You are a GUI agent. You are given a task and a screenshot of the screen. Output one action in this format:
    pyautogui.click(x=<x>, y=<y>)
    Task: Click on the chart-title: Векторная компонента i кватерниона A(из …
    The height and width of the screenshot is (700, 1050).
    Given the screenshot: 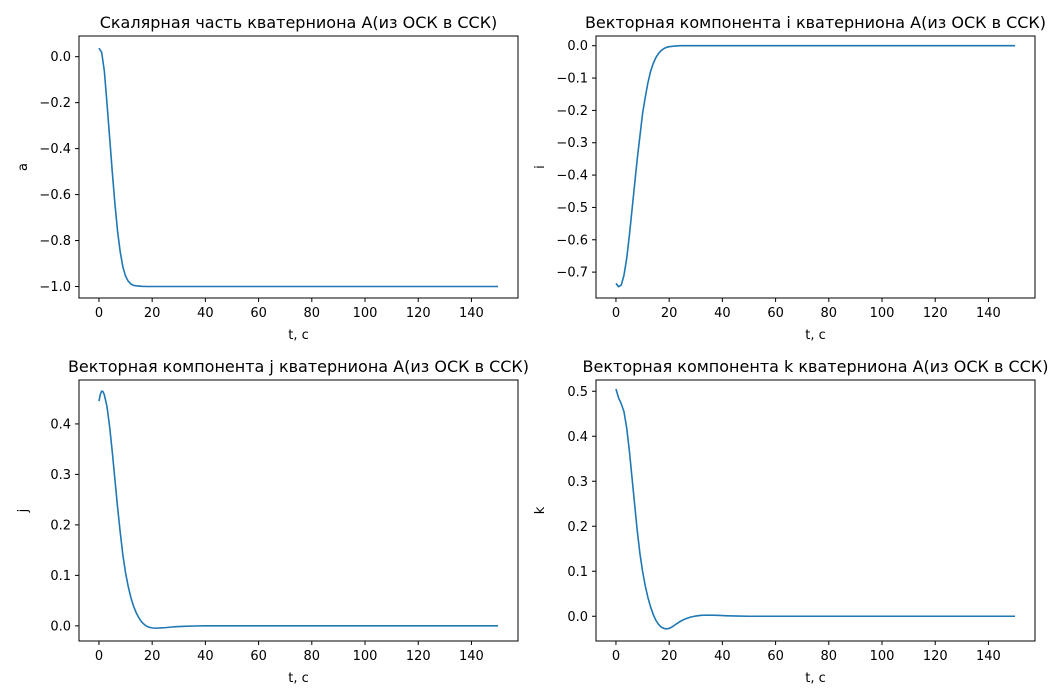 What is the action you would take?
    pyautogui.click(x=815, y=22)
    